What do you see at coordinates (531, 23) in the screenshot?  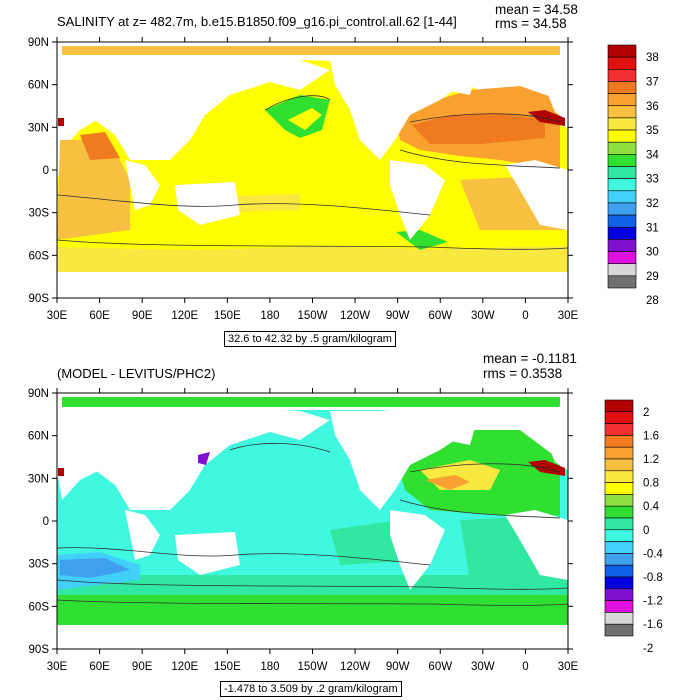 I see `panel-1-rms: rms = 34.58` at bounding box center [531, 23].